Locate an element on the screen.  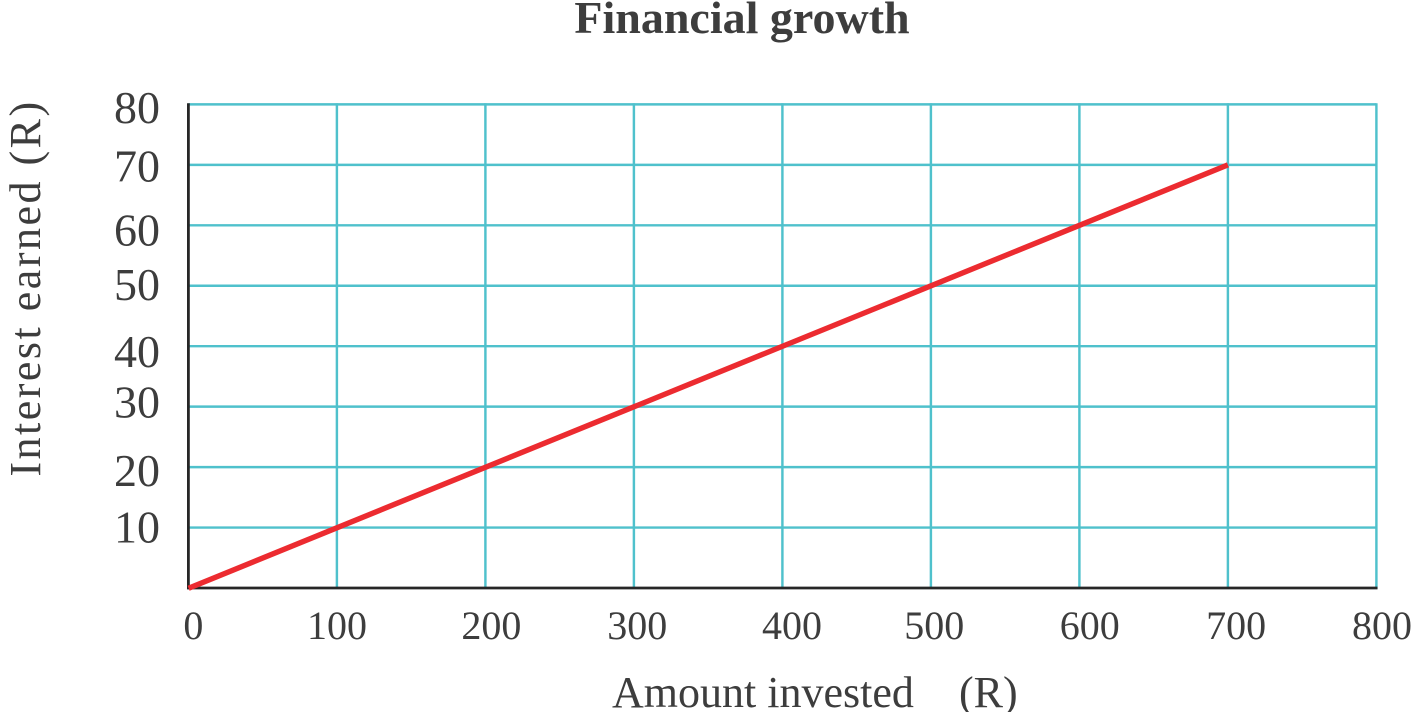
svg-text: 40 is located at coordinates (137, 351).